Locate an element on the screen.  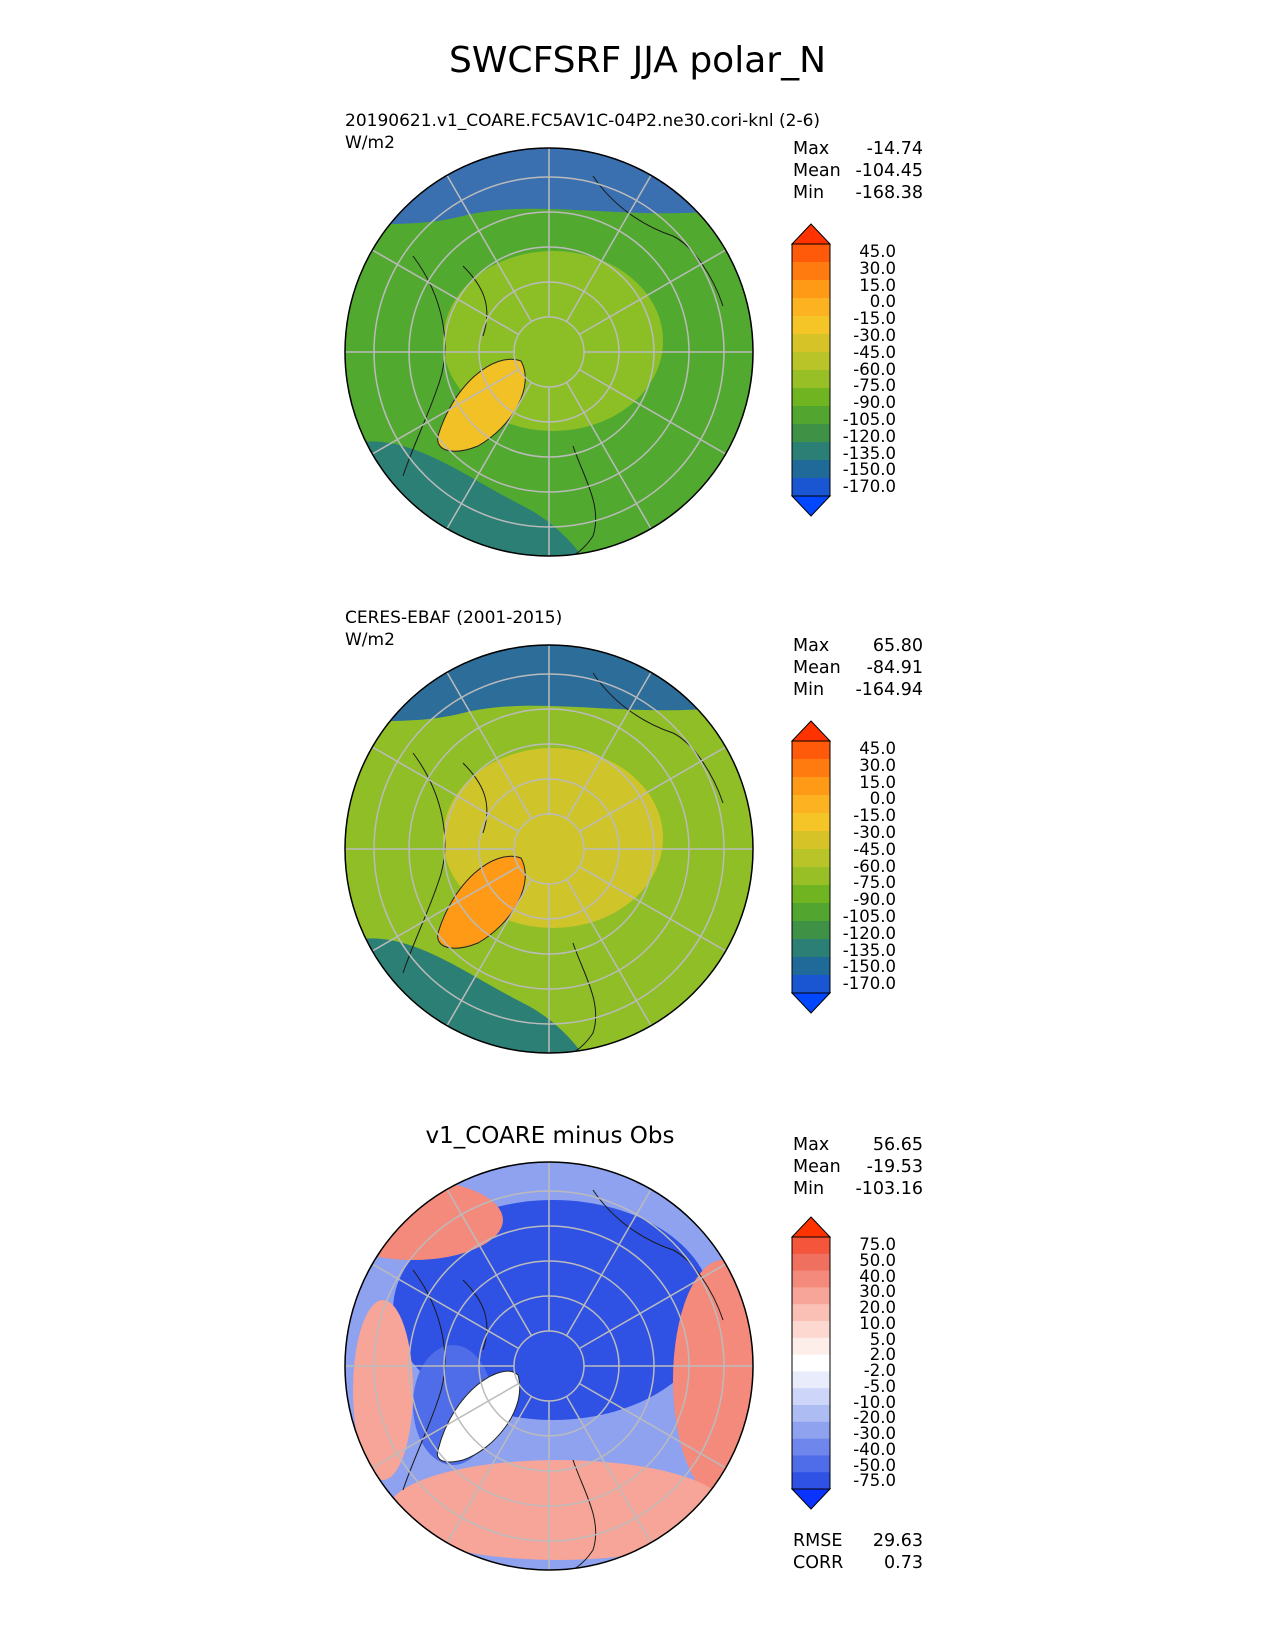
min-value: -164.94 is located at coordinates (889, 690).